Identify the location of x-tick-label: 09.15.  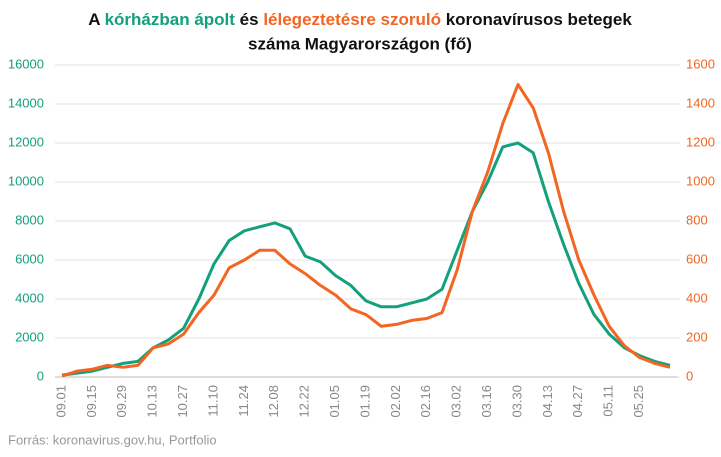
(91, 401).